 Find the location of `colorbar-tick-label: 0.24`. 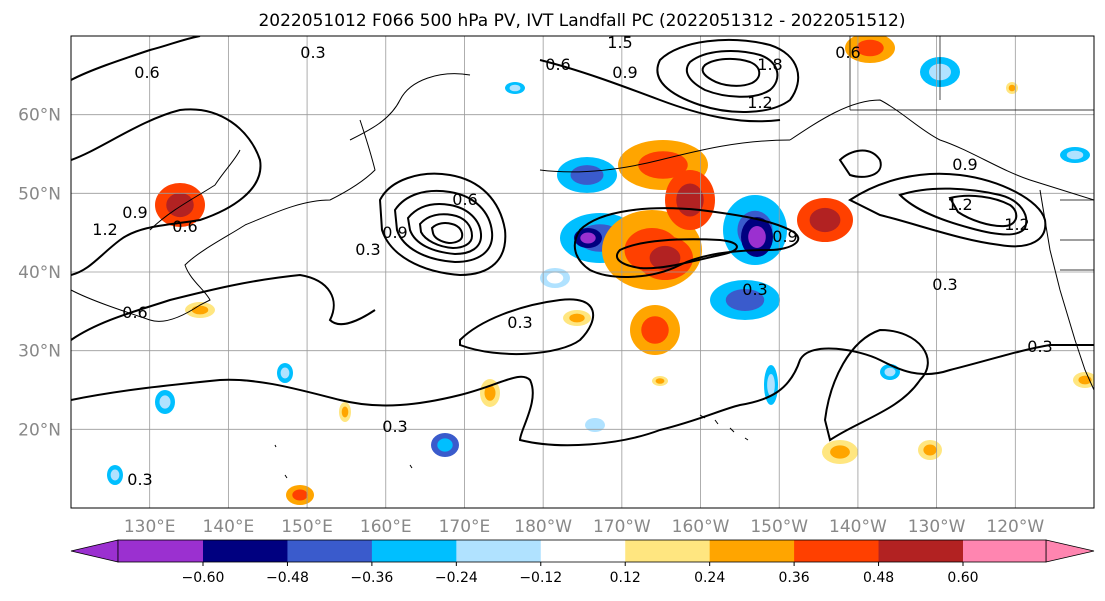

colorbar-tick-label: 0.24 is located at coordinates (709, 578).